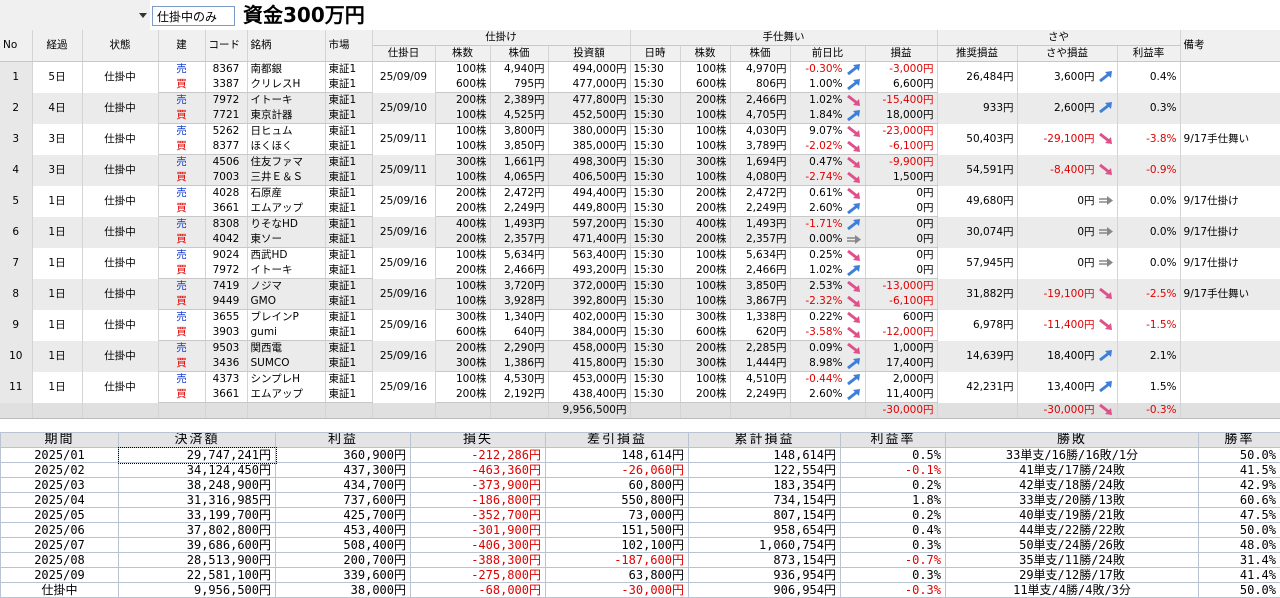  What do you see at coordinates (286, 287) in the screenshot?
I see `cell: ノジマ` at bounding box center [286, 287].